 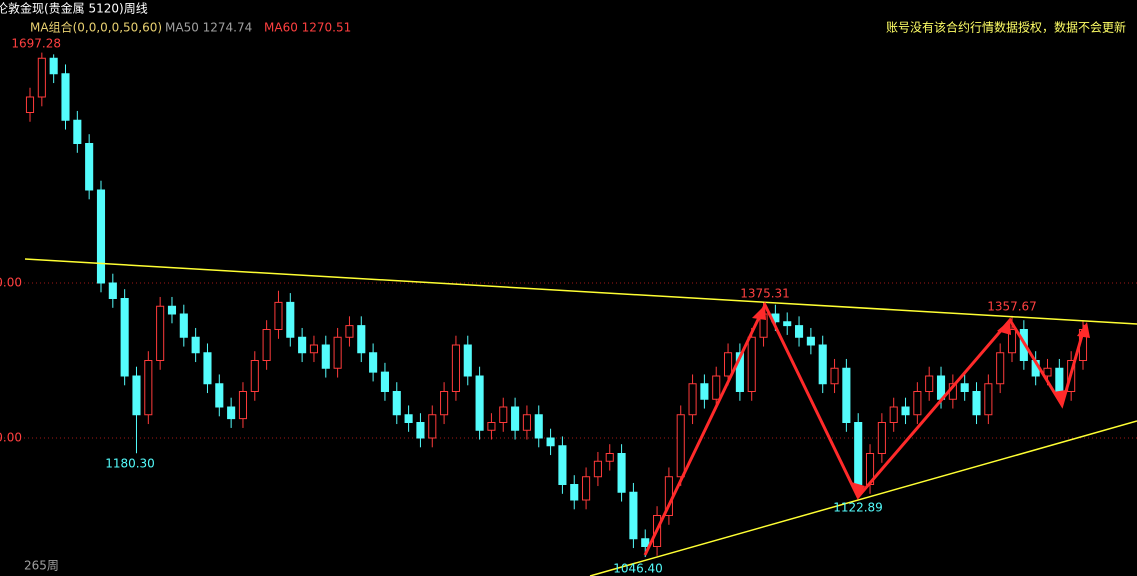 What do you see at coordinates (638, 569) in the screenshot?
I see `extreme-label: 1046.40` at bounding box center [638, 569].